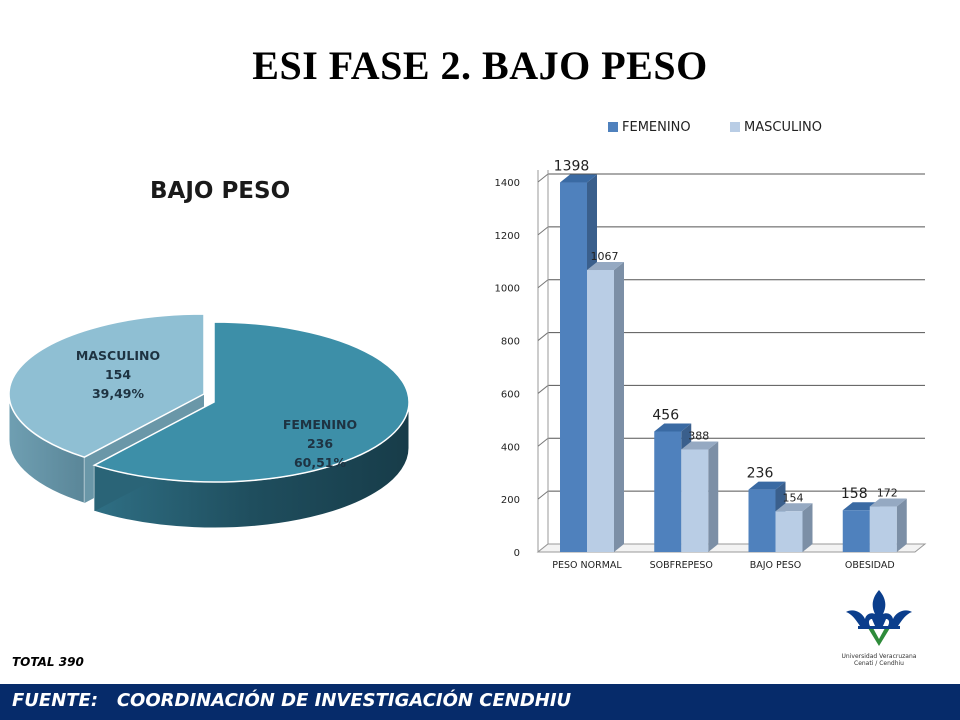 This screenshot has width=960, height=720. I want to click on pie-label-masculino-value: 154, so click(118, 374).